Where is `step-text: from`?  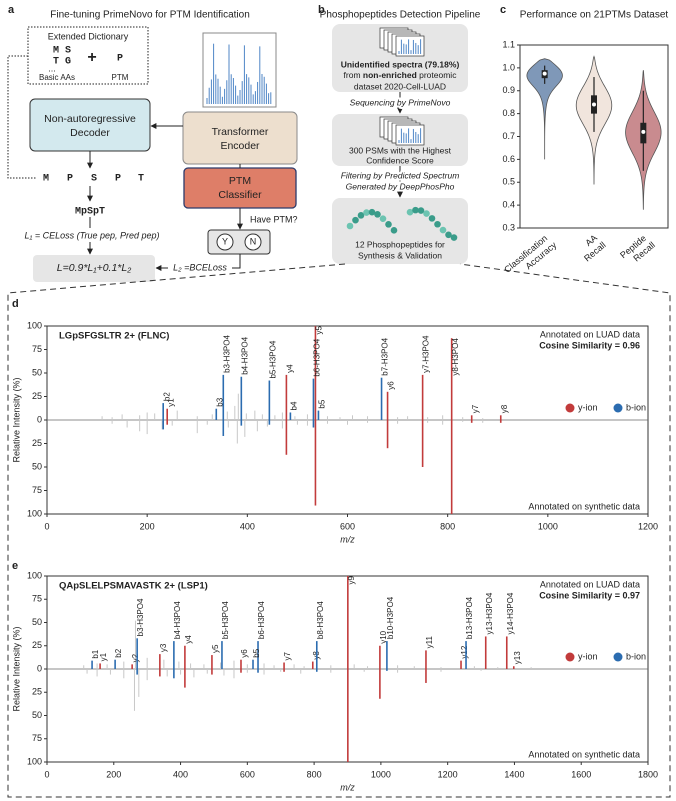
step-text: from is located at coordinates (353, 75).